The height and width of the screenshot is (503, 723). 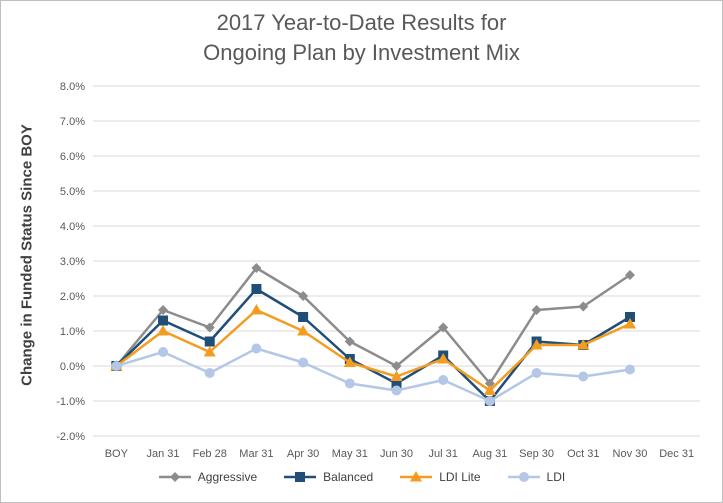 What do you see at coordinates (117, 454) in the screenshot?
I see `x-tick-label: BOY` at bounding box center [117, 454].